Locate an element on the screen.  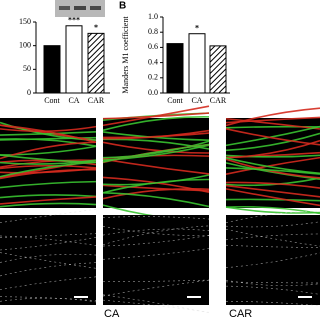
panel-label: B is located at coordinates (122, 6).